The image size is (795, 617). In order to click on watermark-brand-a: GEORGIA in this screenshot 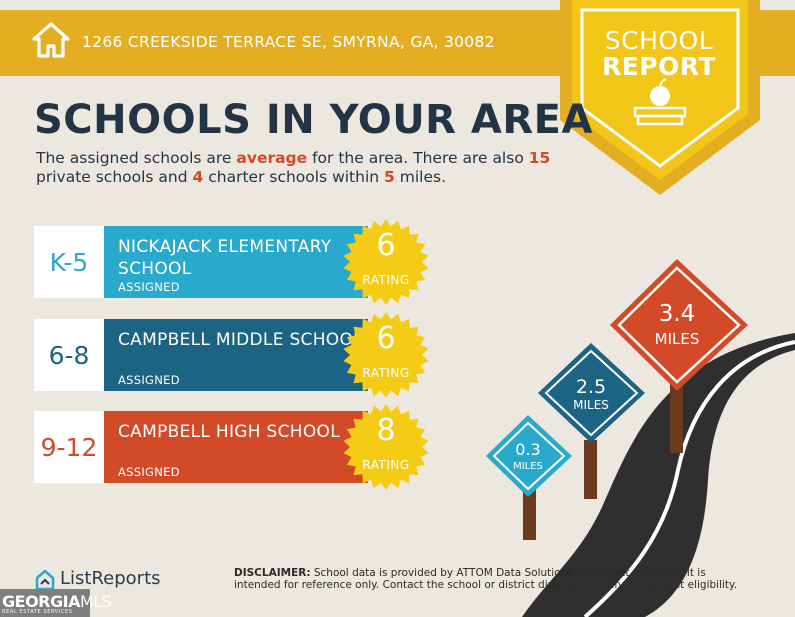, I will do `click(41, 601)`.